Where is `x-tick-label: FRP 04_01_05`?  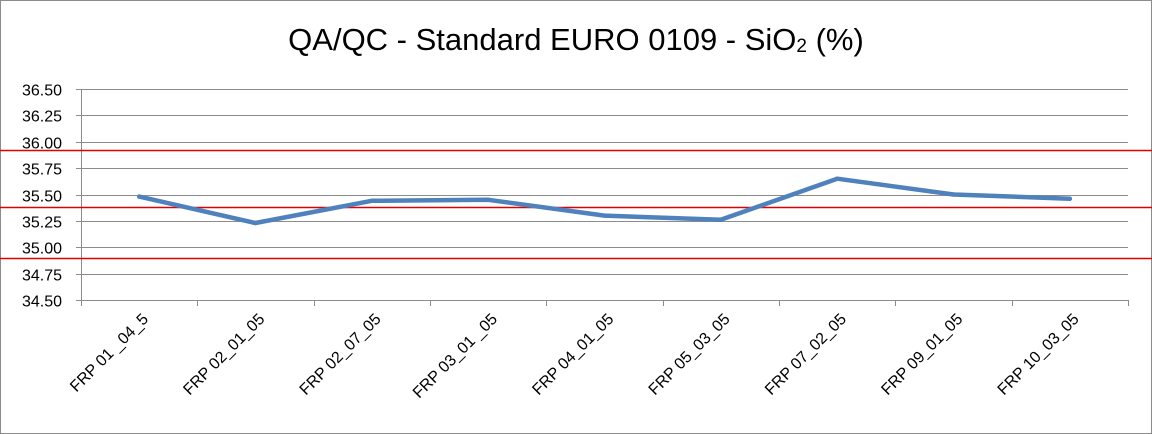 x-tick-label: FRP 04_01_05 is located at coordinates (573, 355).